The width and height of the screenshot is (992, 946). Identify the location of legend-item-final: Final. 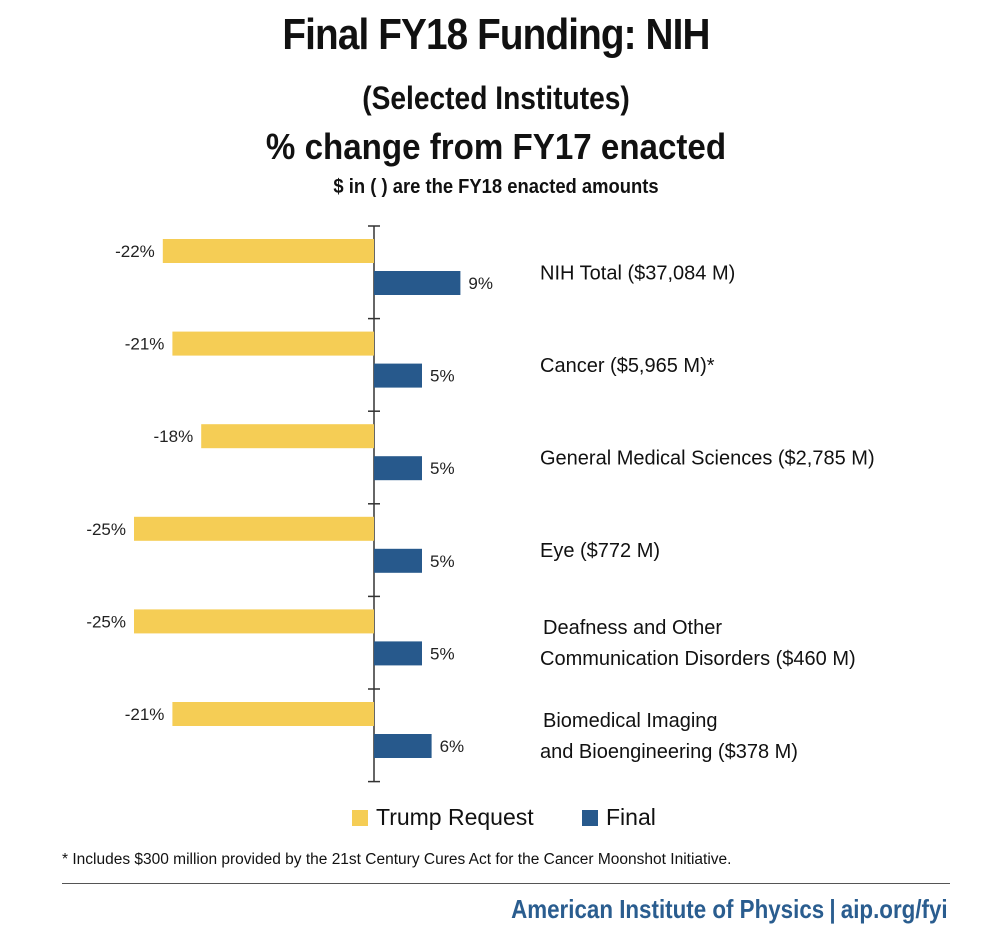
(619, 817).